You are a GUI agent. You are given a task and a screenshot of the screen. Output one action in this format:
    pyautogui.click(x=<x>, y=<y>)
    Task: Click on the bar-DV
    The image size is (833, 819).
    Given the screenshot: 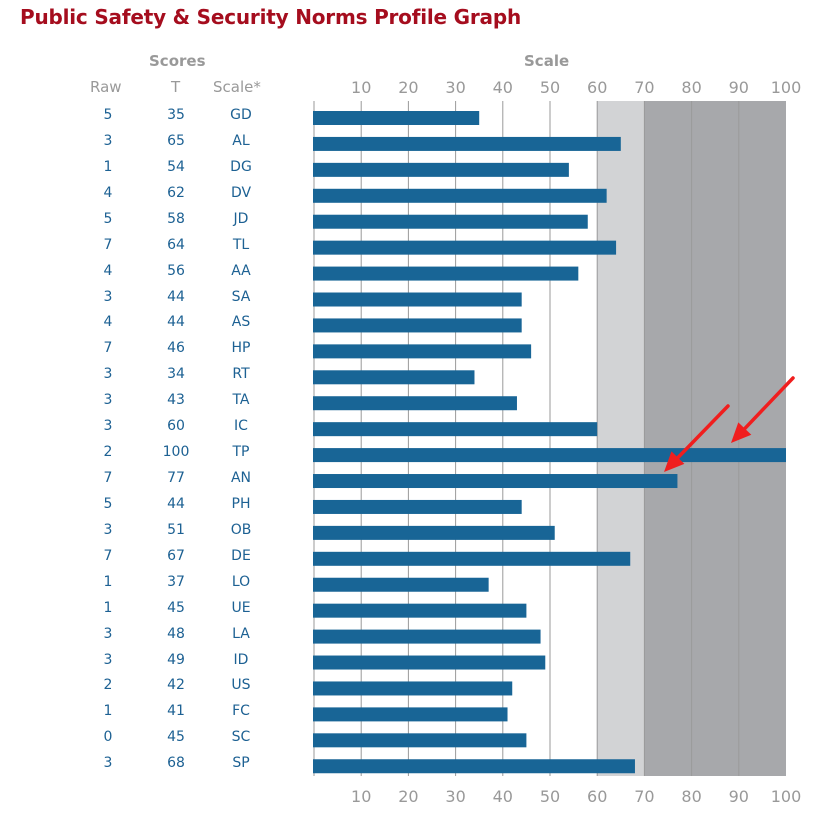 What is the action you would take?
    pyautogui.click(x=460, y=195)
    